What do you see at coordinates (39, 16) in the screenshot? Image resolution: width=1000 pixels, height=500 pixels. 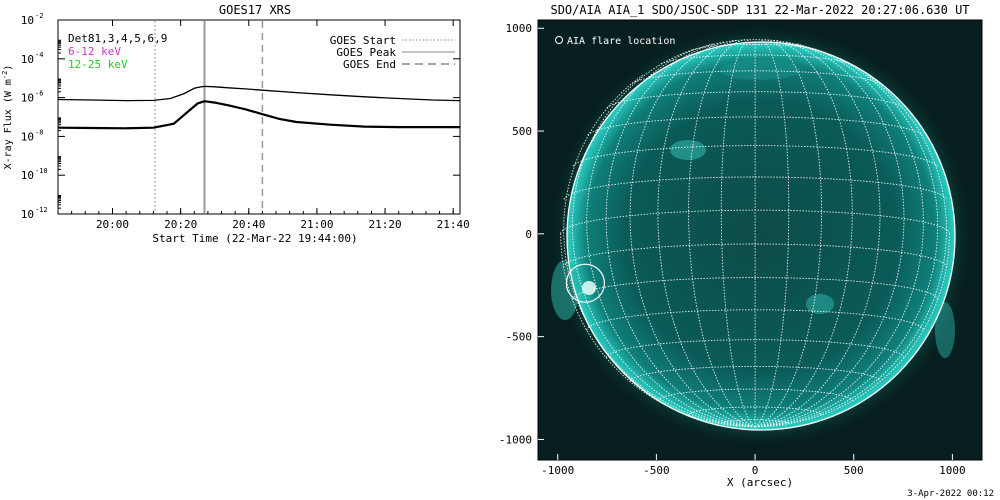 I see `goes-y-tick-exponent: -2` at bounding box center [39, 16].